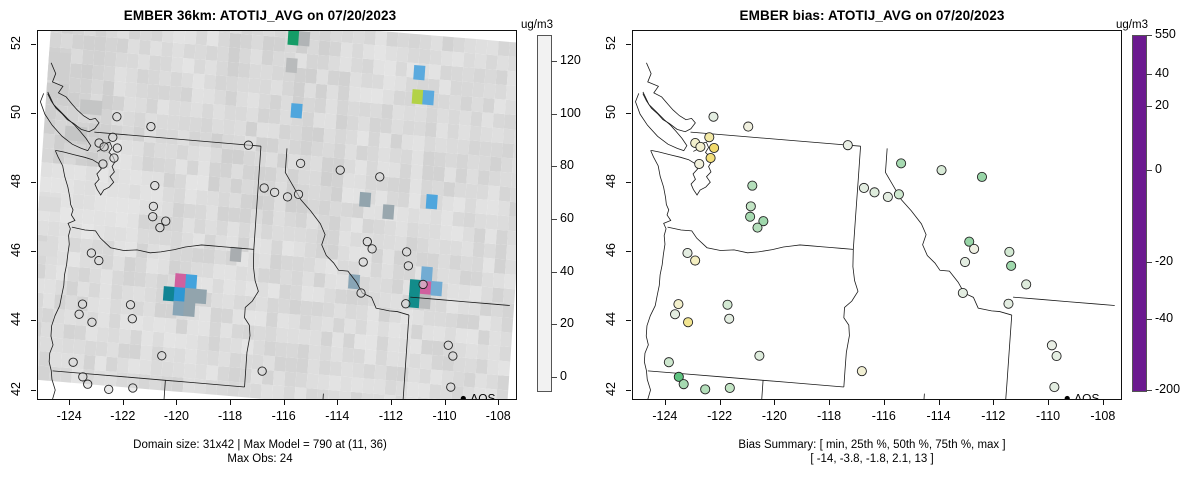 The image size is (1200, 479). What do you see at coordinates (948, 232) in the screenshot?
I see `map-boundary` at bounding box center [948, 232].